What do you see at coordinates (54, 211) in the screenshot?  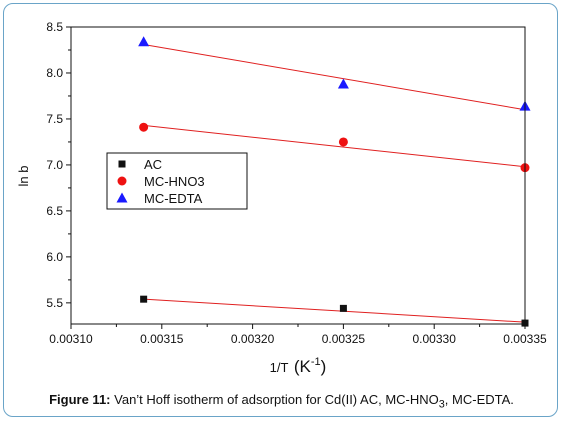 I see `y-tick-label: 6.5` at bounding box center [54, 211].